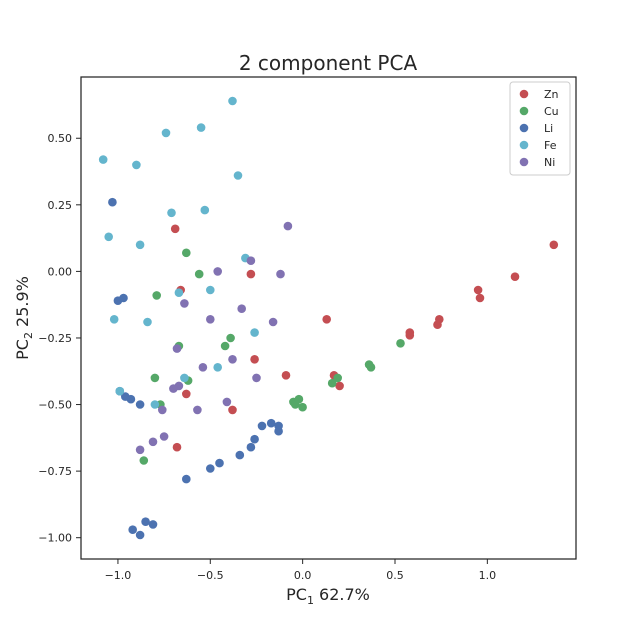 Image resolution: width=640 pixels, height=640 pixels. What do you see at coordinates (296, 594) in the screenshot?
I see `x-axis-title-base: PC` at bounding box center [296, 594].